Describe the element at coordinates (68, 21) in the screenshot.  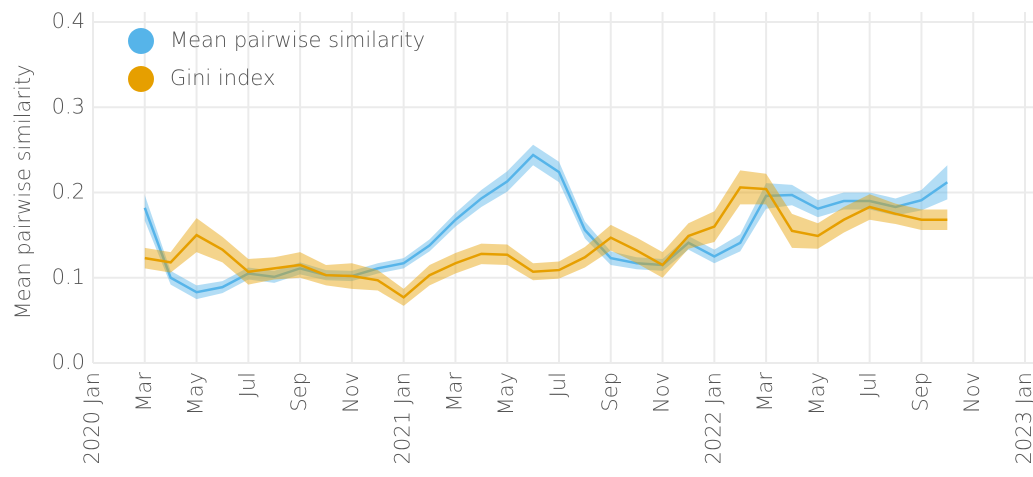
I see `y-tick-label: 0.4` at that location.